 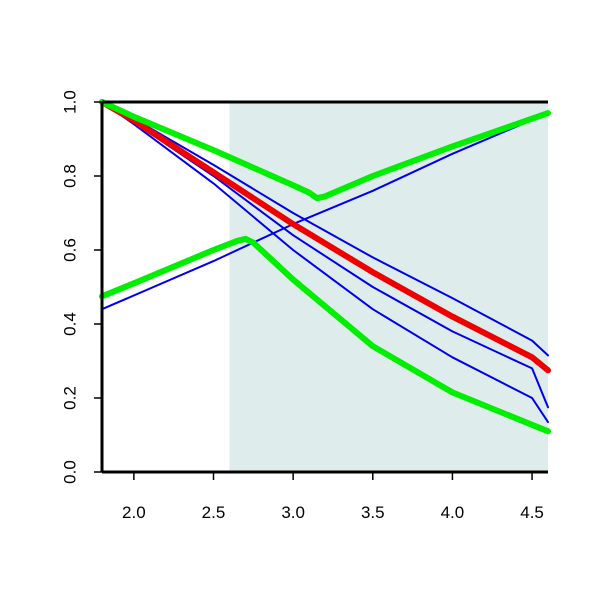 What do you see at coordinates (373, 512) in the screenshot?
I see `x-tick-label: 3.5` at bounding box center [373, 512].